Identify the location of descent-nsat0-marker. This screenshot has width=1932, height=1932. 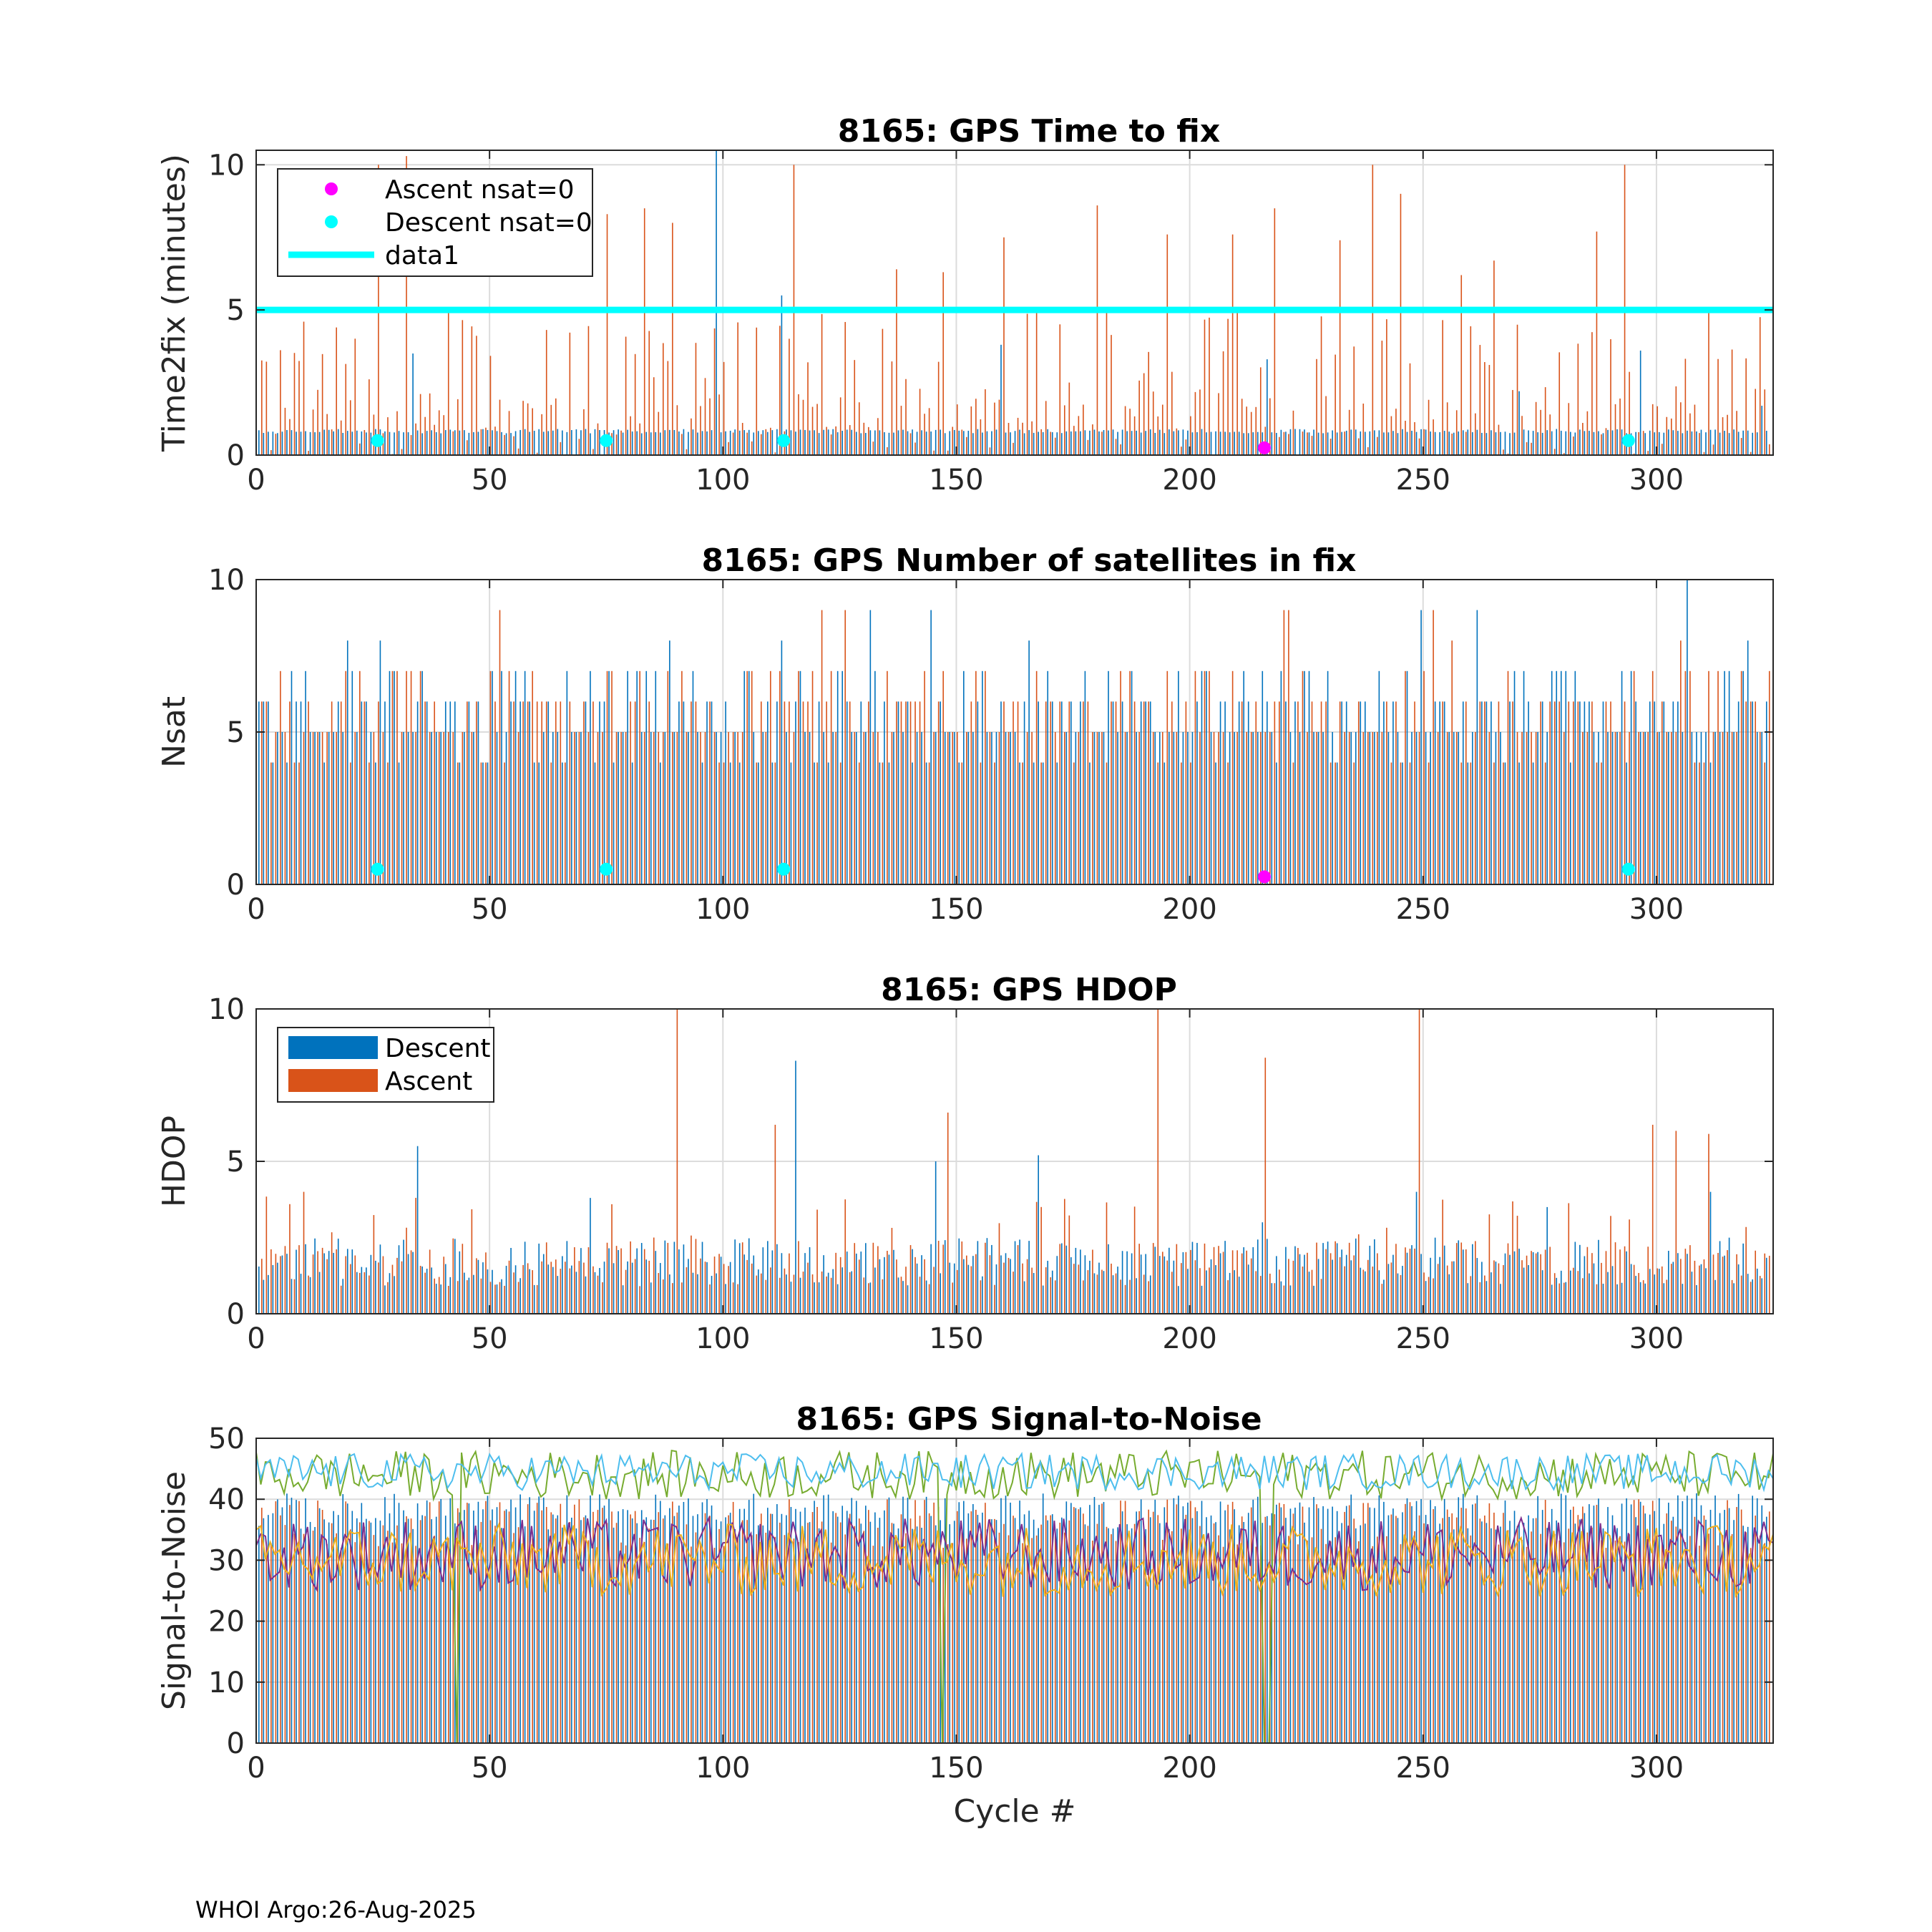
(606, 440).